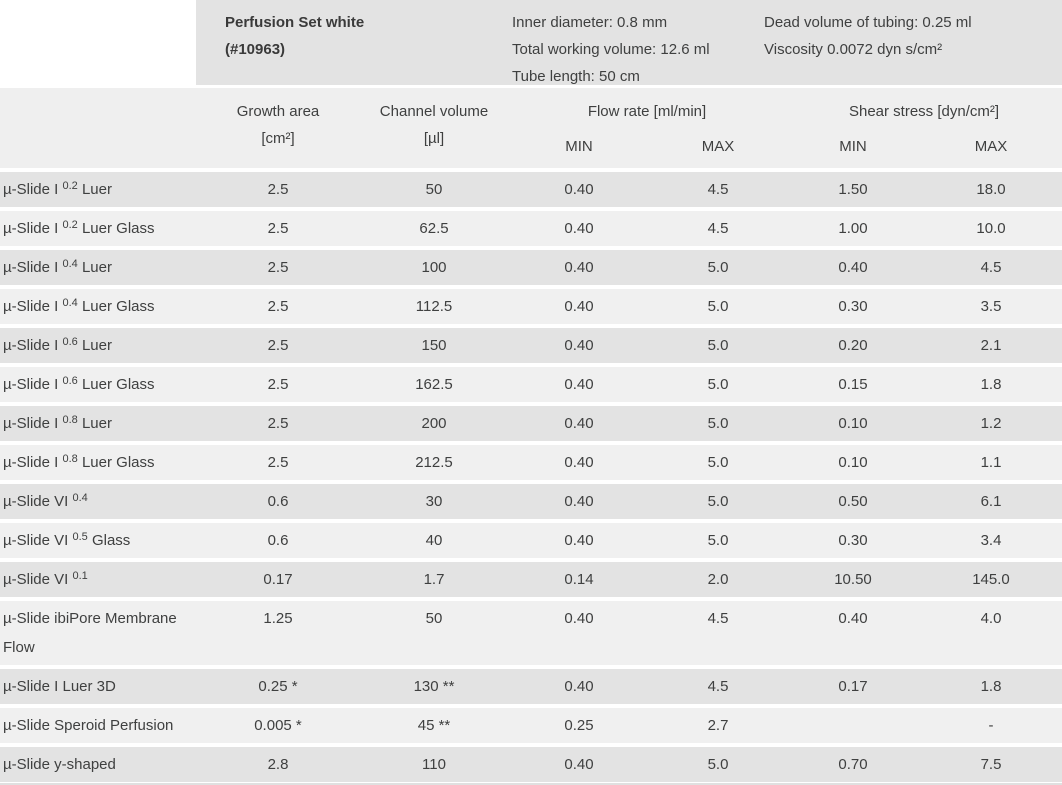 This screenshot has width=1062, height=785. Describe the element at coordinates (434, 306) in the screenshot. I see `channel-volume-value: 112.5` at that location.